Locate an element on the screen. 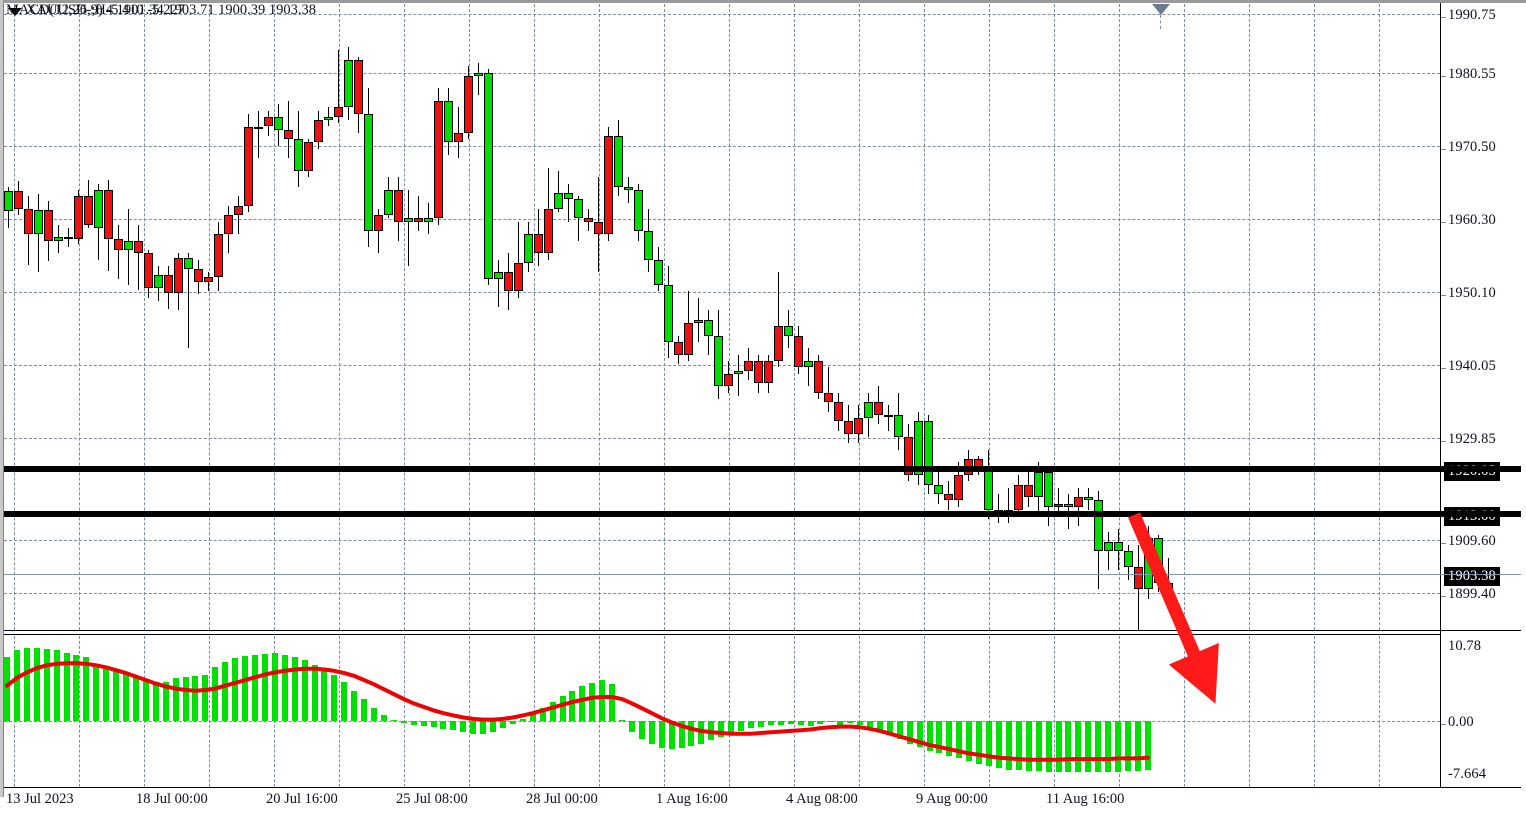  macd-signal-line is located at coordinates (577, 711).